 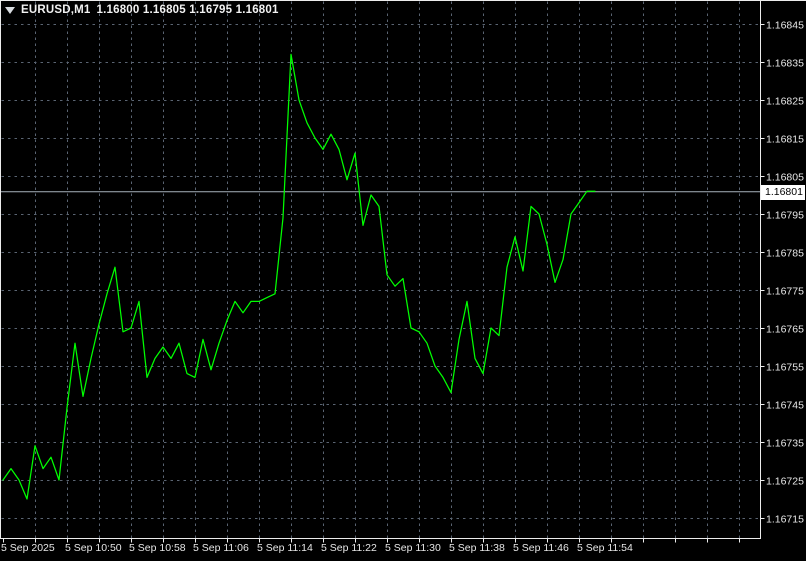 I want to click on price-axis-label: 1.16835, so click(x=785, y=63).